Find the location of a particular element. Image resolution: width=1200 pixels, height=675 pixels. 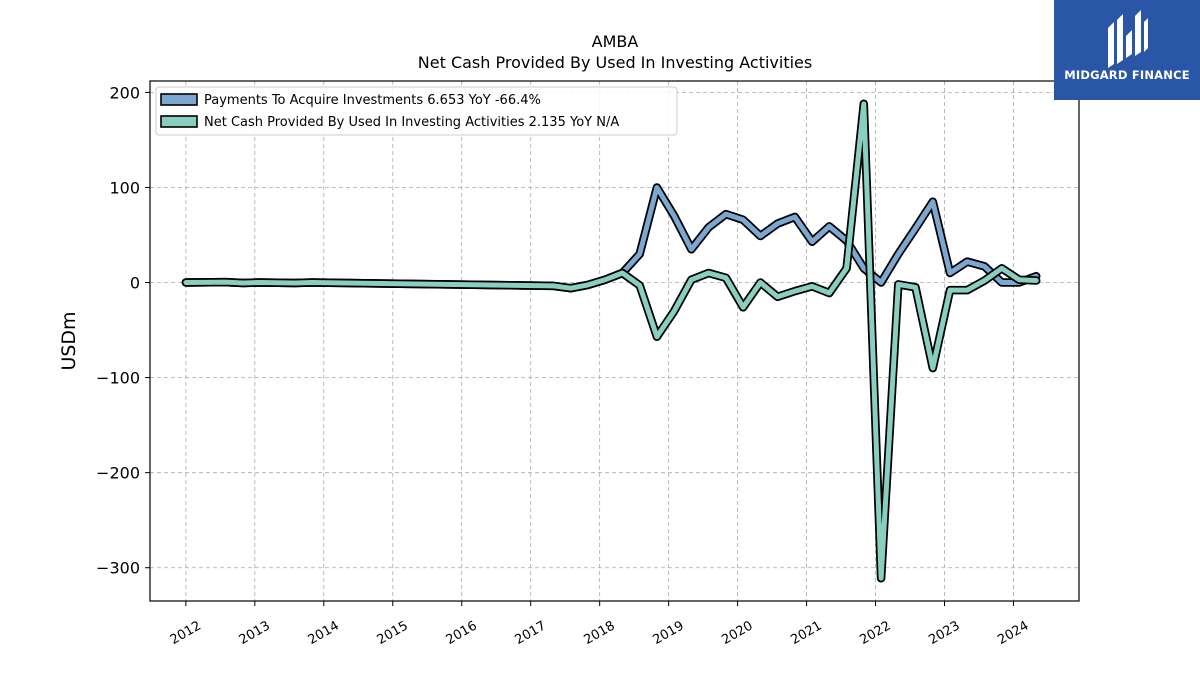

x-tick-label: 2013 is located at coordinates (255, 633).